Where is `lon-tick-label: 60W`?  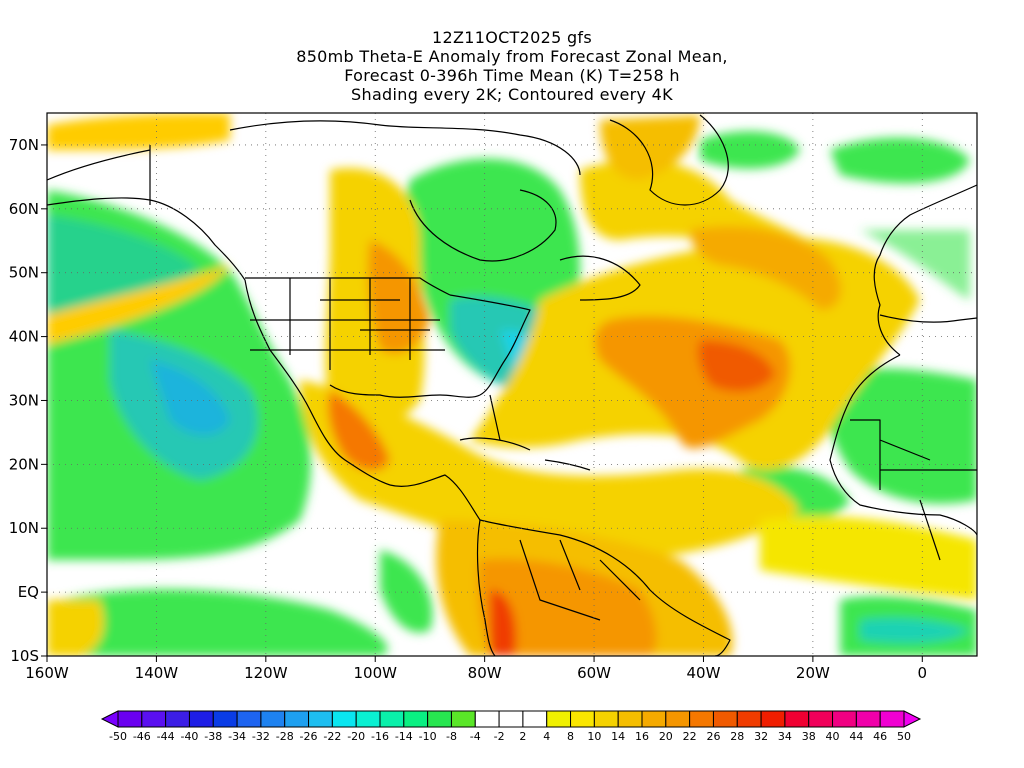
lon-tick-label: 60W is located at coordinates (594, 673).